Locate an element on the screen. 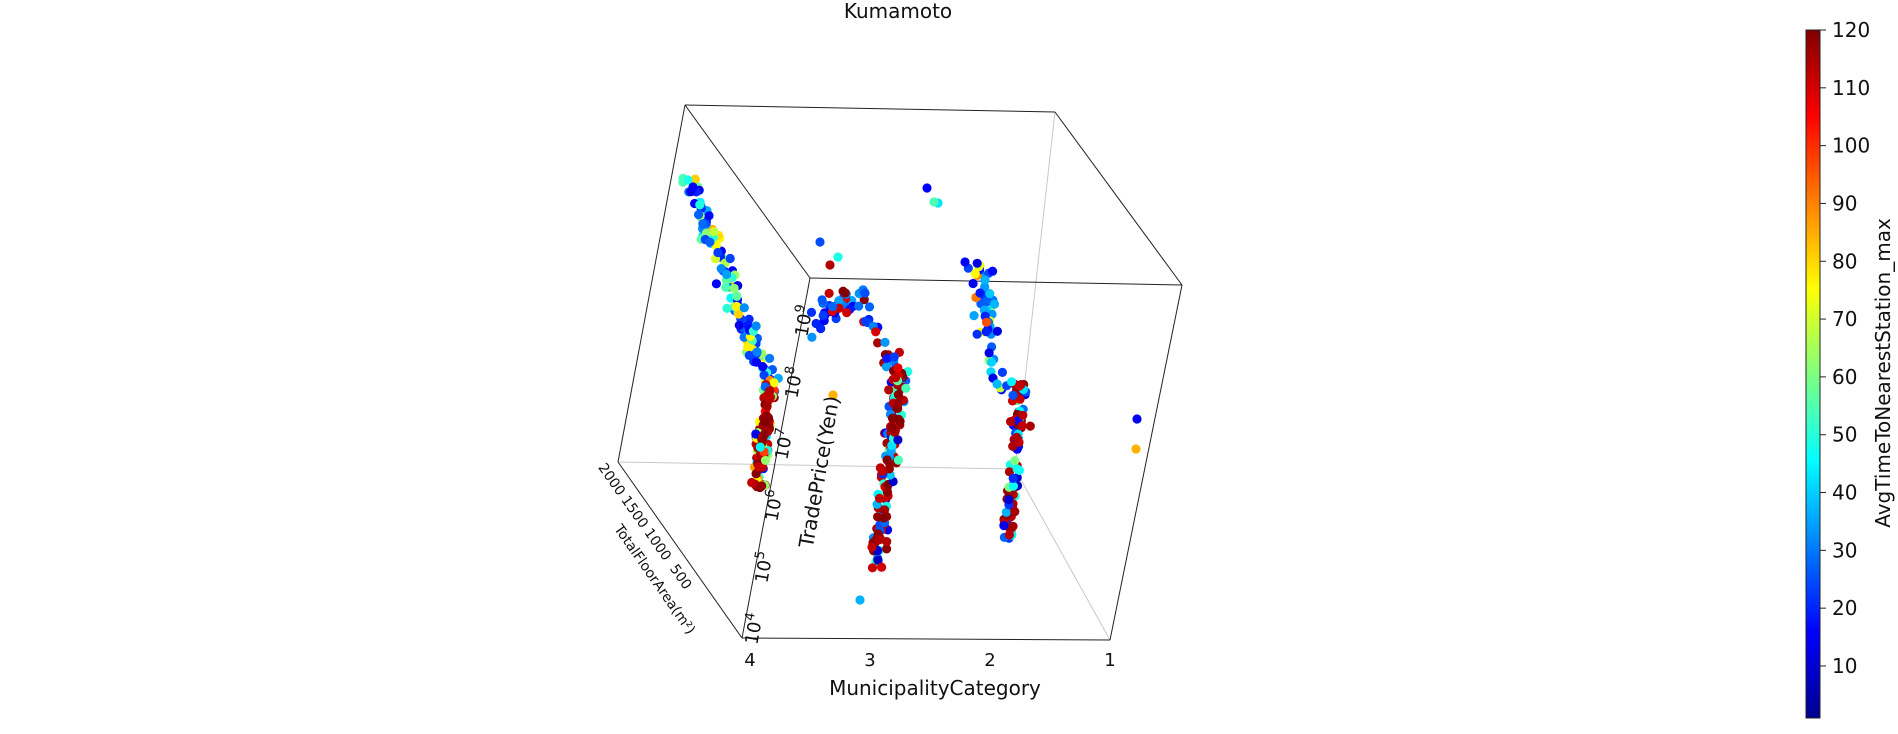 The height and width of the screenshot is (734, 1898). colorbar-tick-label: 20 is located at coordinates (1844, 608).